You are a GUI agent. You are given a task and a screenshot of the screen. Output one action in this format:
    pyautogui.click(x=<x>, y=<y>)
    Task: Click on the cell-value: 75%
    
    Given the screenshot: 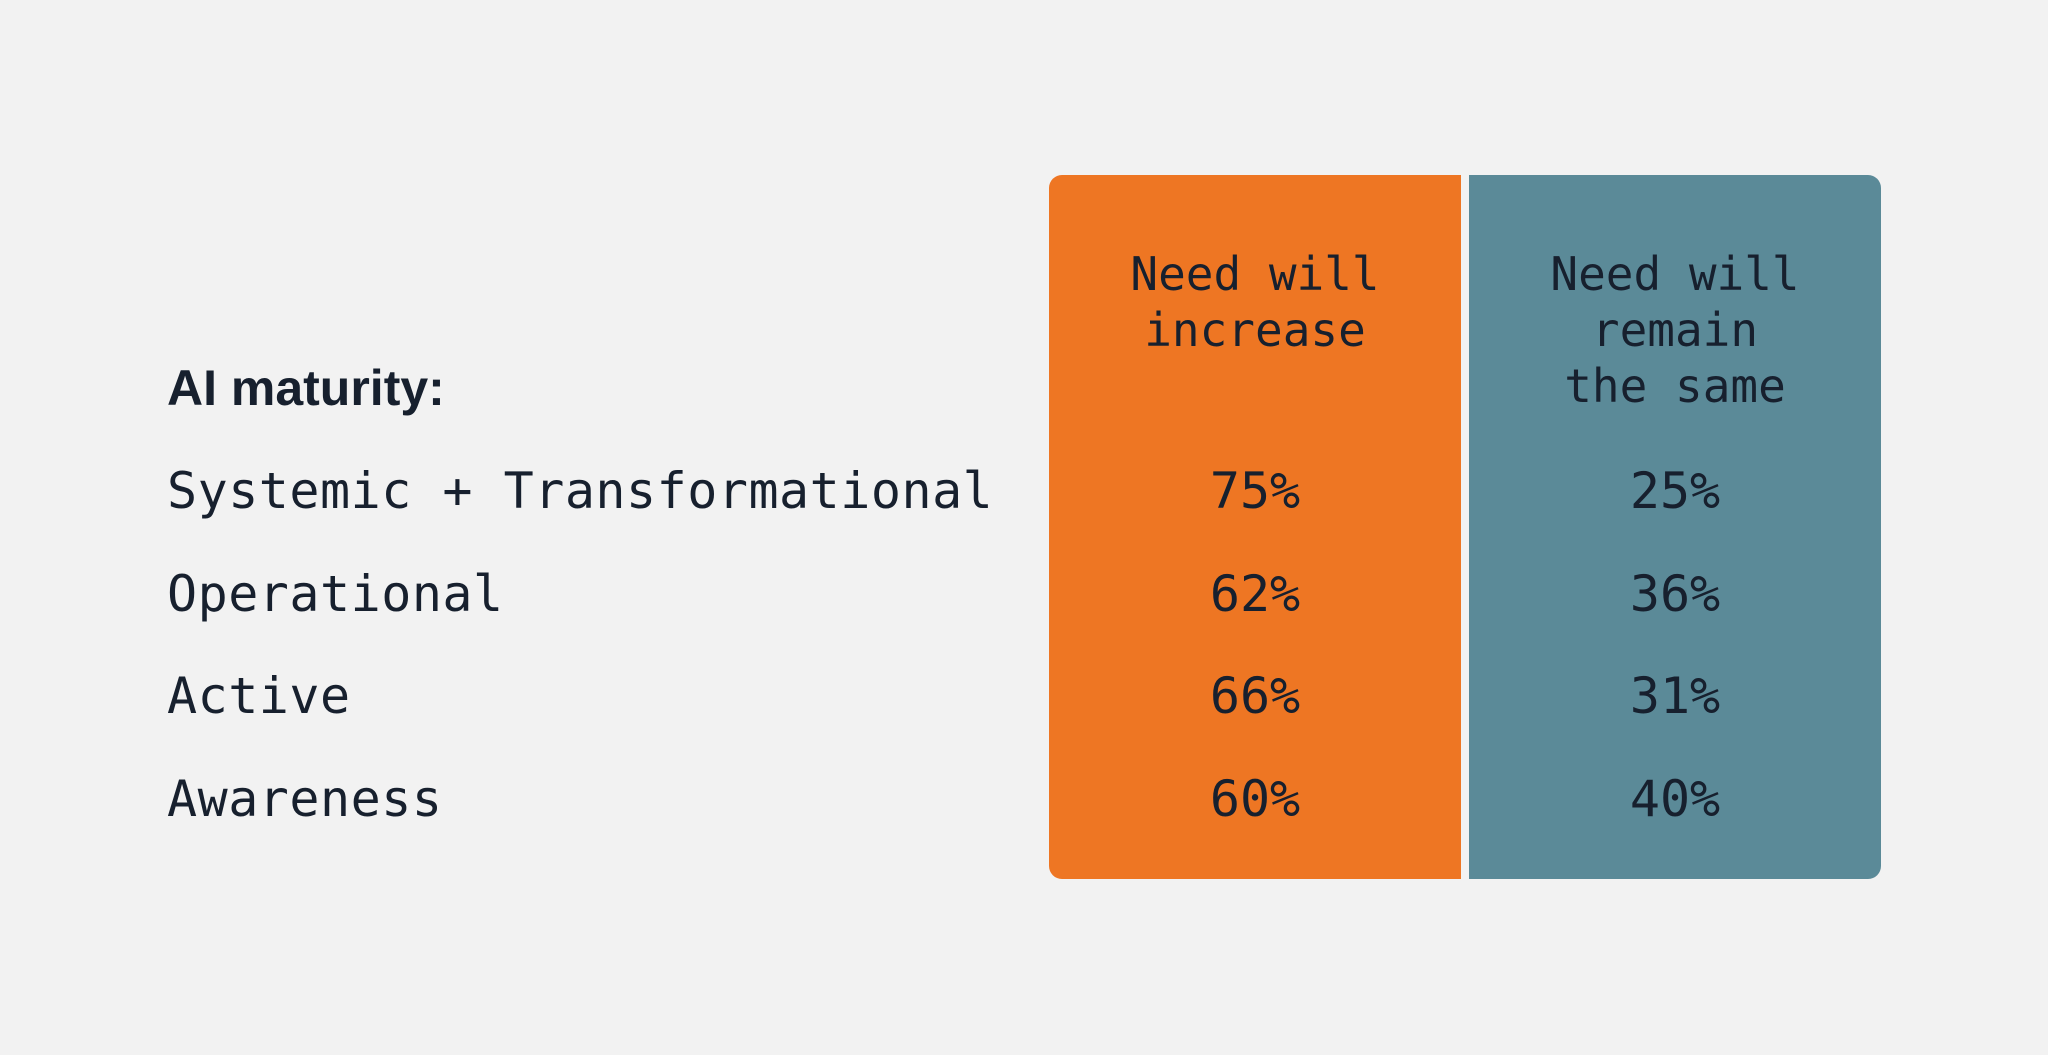 What is the action you would take?
    pyautogui.click(x=1255, y=491)
    